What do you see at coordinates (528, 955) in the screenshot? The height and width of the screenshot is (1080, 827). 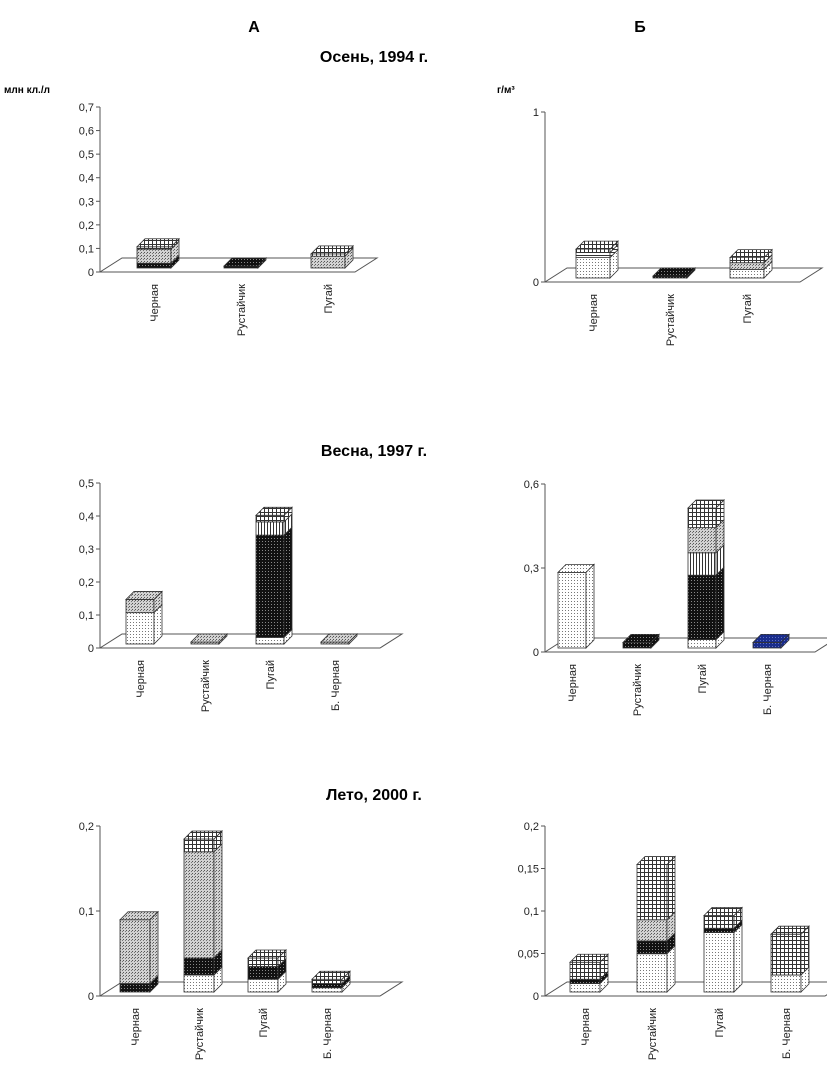 I see `y-tick-label: 0,05` at bounding box center [528, 955].